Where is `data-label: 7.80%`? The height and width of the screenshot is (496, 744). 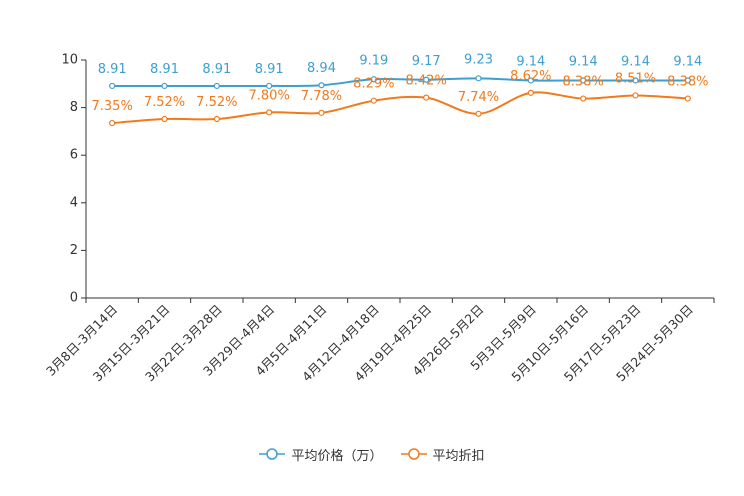 data-label: 7.80% is located at coordinates (269, 95).